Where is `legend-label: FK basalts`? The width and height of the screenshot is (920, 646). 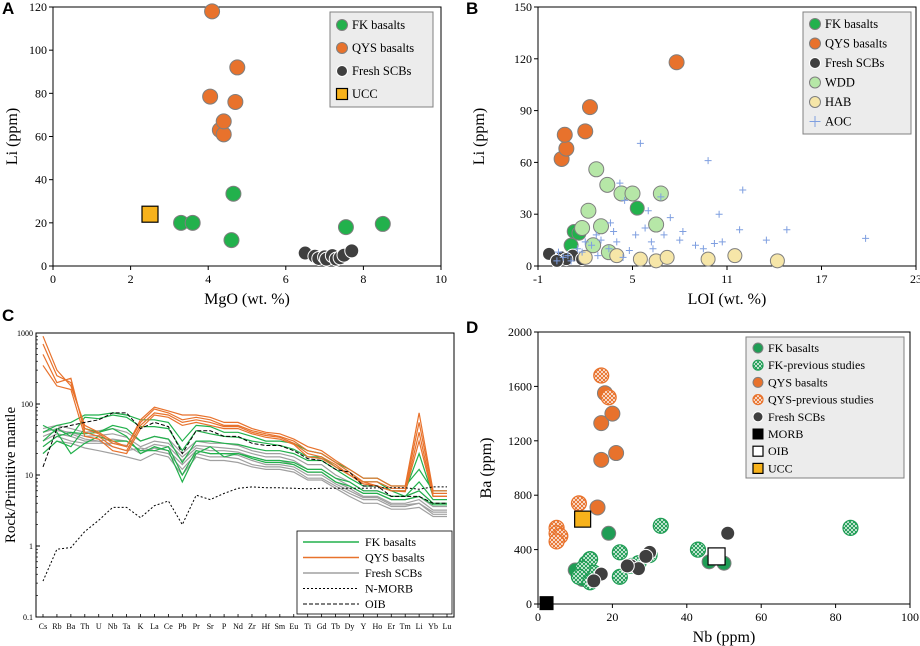 legend-label: FK basalts is located at coordinates (390, 542).